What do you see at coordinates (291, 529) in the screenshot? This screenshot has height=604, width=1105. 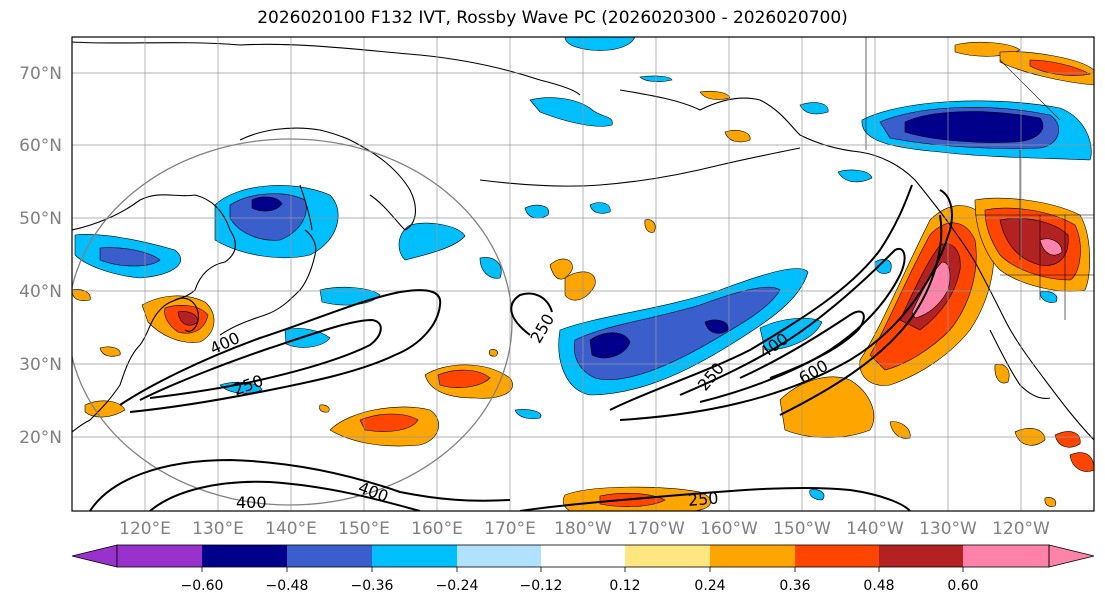 I see `lon-label: 140°E` at bounding box center [291, 529].